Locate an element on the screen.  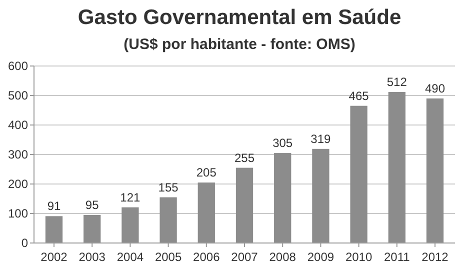
data-label: 465 is located at coordinates (359, 95).